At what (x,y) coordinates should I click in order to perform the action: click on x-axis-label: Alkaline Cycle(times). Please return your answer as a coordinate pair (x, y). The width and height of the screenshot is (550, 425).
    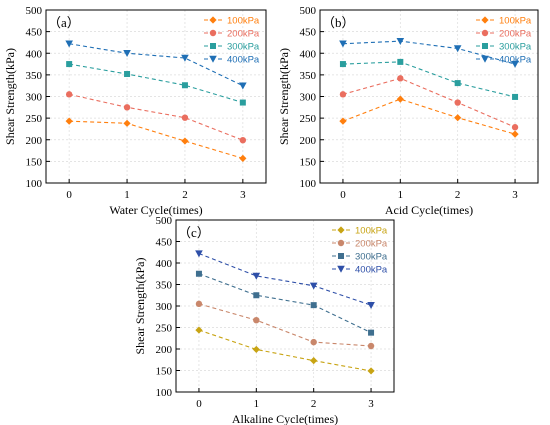
    Looking at the image, I should click on (285, 418).